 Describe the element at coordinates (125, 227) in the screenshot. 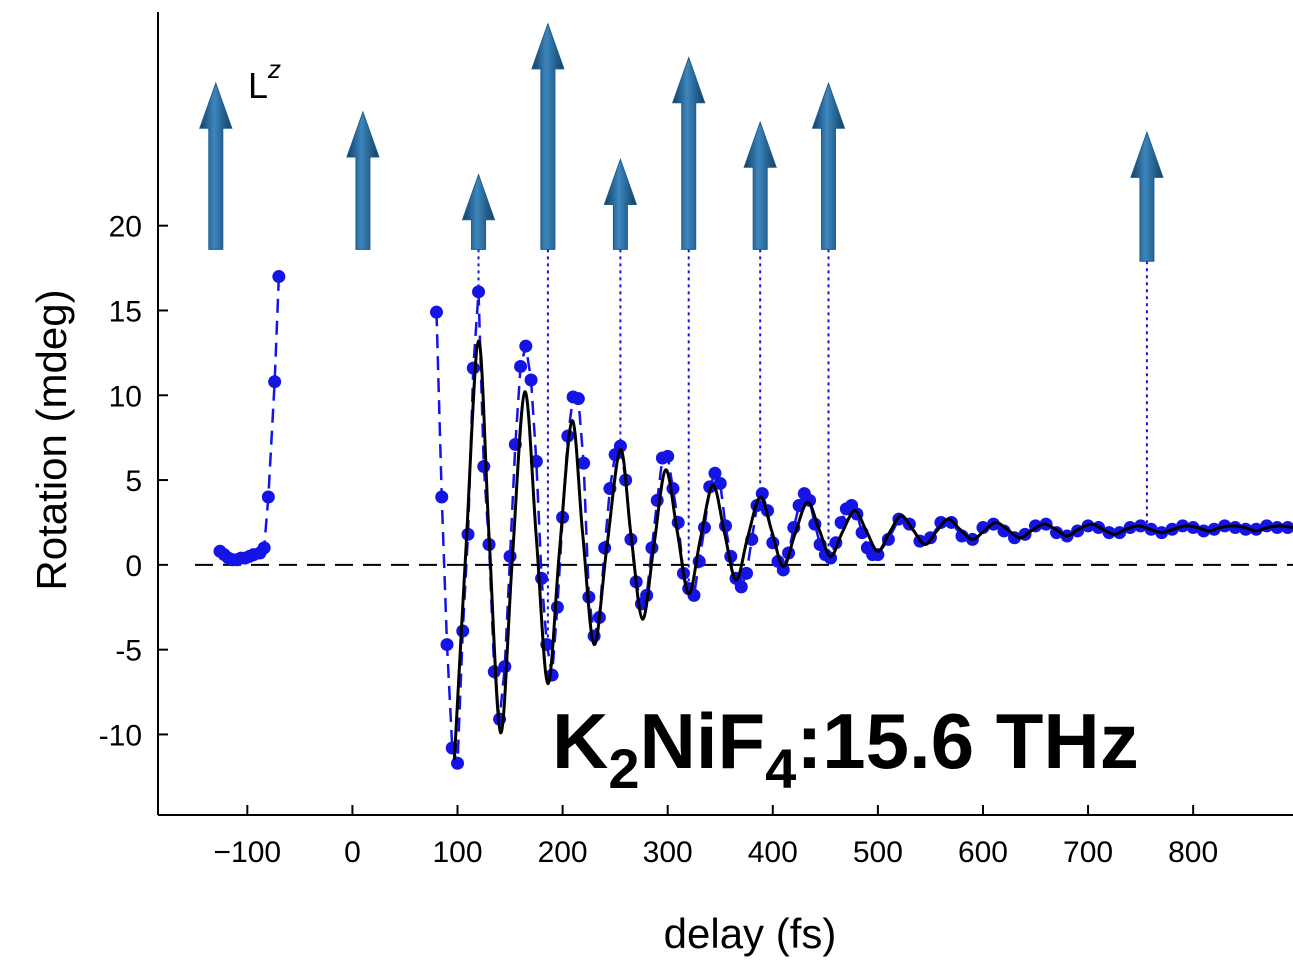

I see `y-tick-label: 20` at that location.